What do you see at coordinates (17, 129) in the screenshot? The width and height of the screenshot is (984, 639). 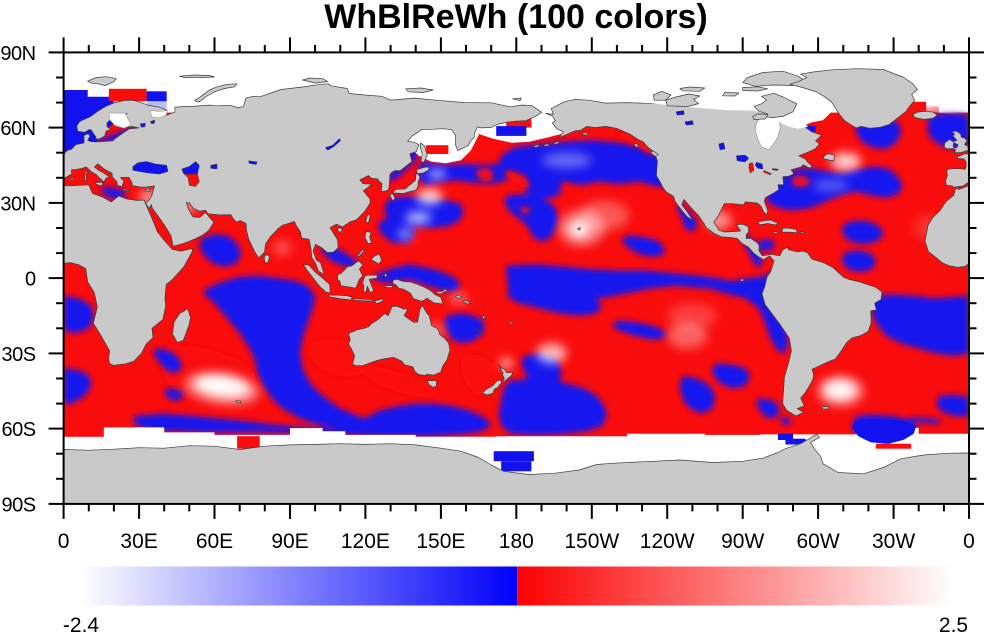 I see `svg-text: 60N` at bounding box center [17, 129].